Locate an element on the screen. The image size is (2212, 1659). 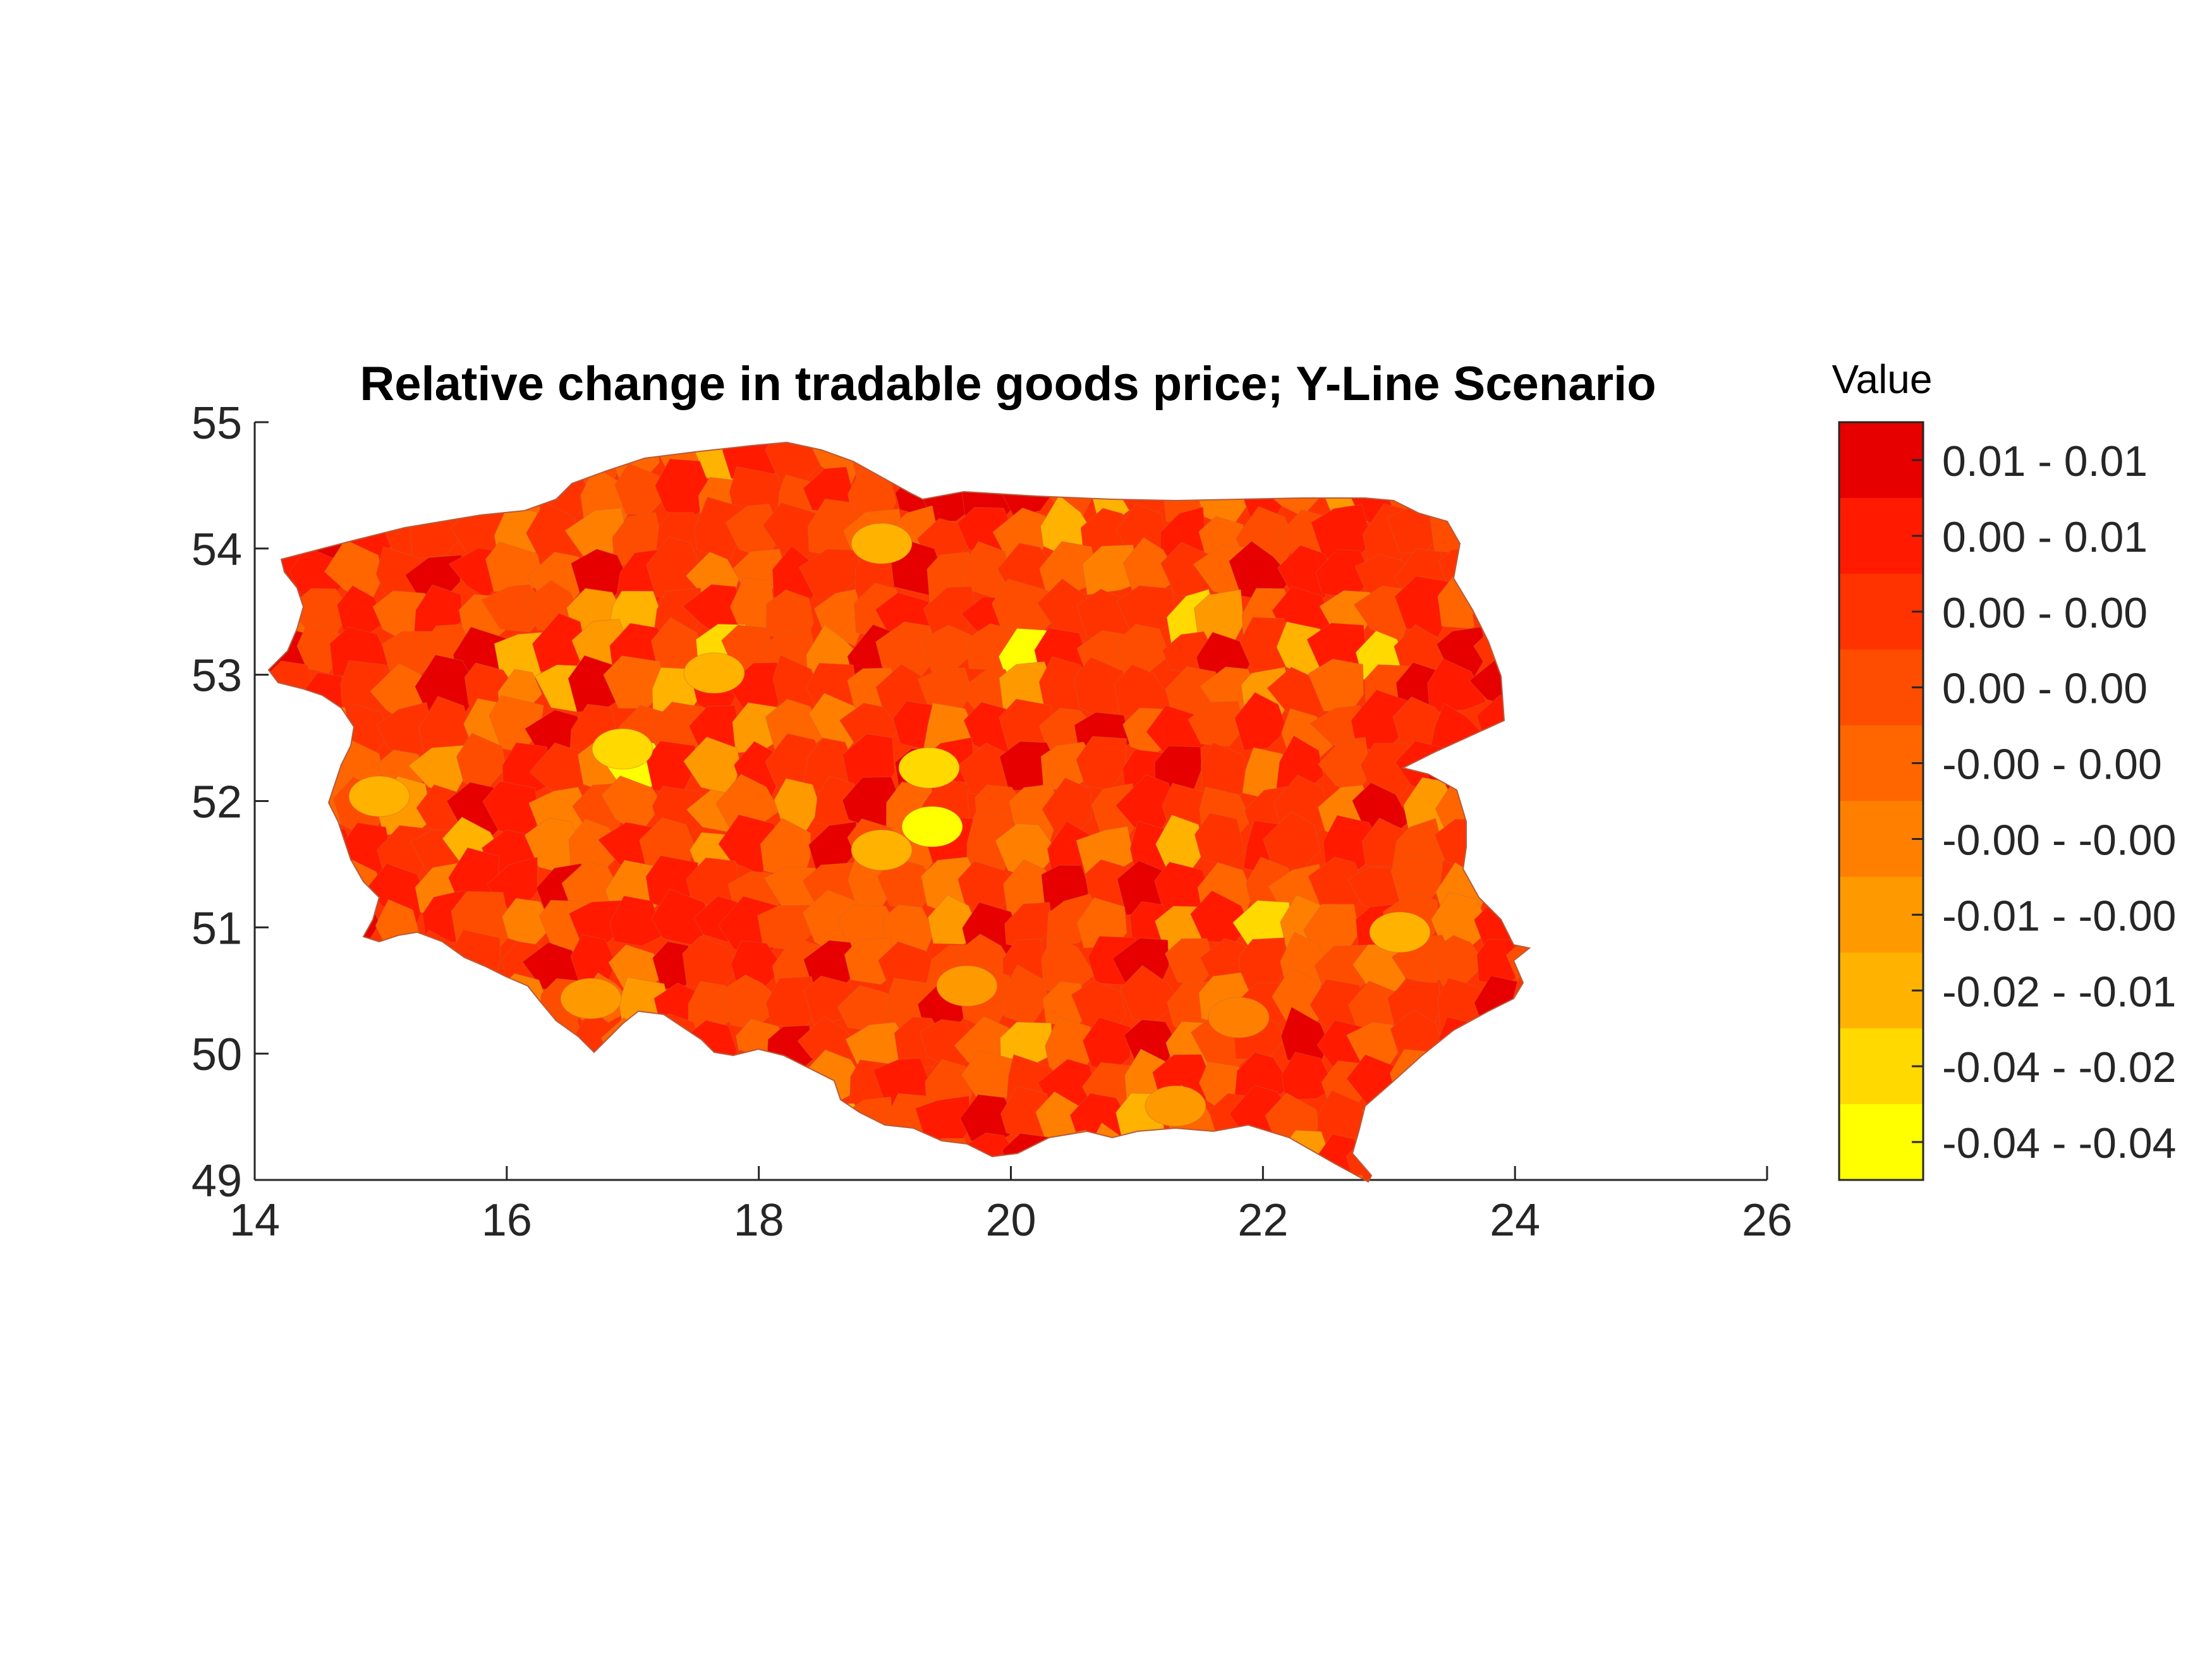
y-tick-label: 51 is located at coordinates (216, 928).